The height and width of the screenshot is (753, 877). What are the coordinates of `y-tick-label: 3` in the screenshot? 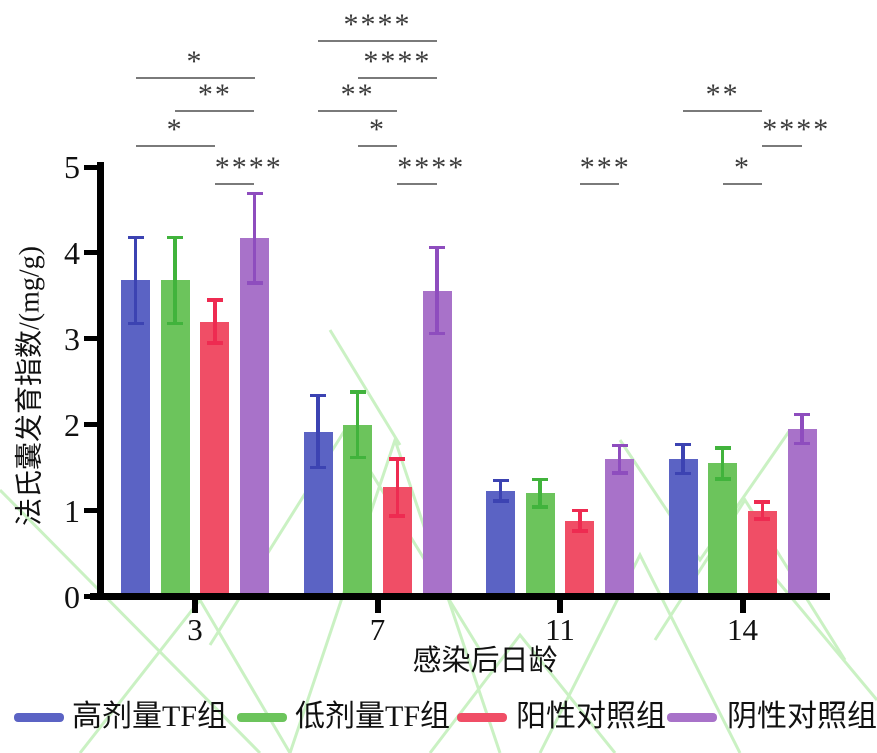 It's located at (72, 338).